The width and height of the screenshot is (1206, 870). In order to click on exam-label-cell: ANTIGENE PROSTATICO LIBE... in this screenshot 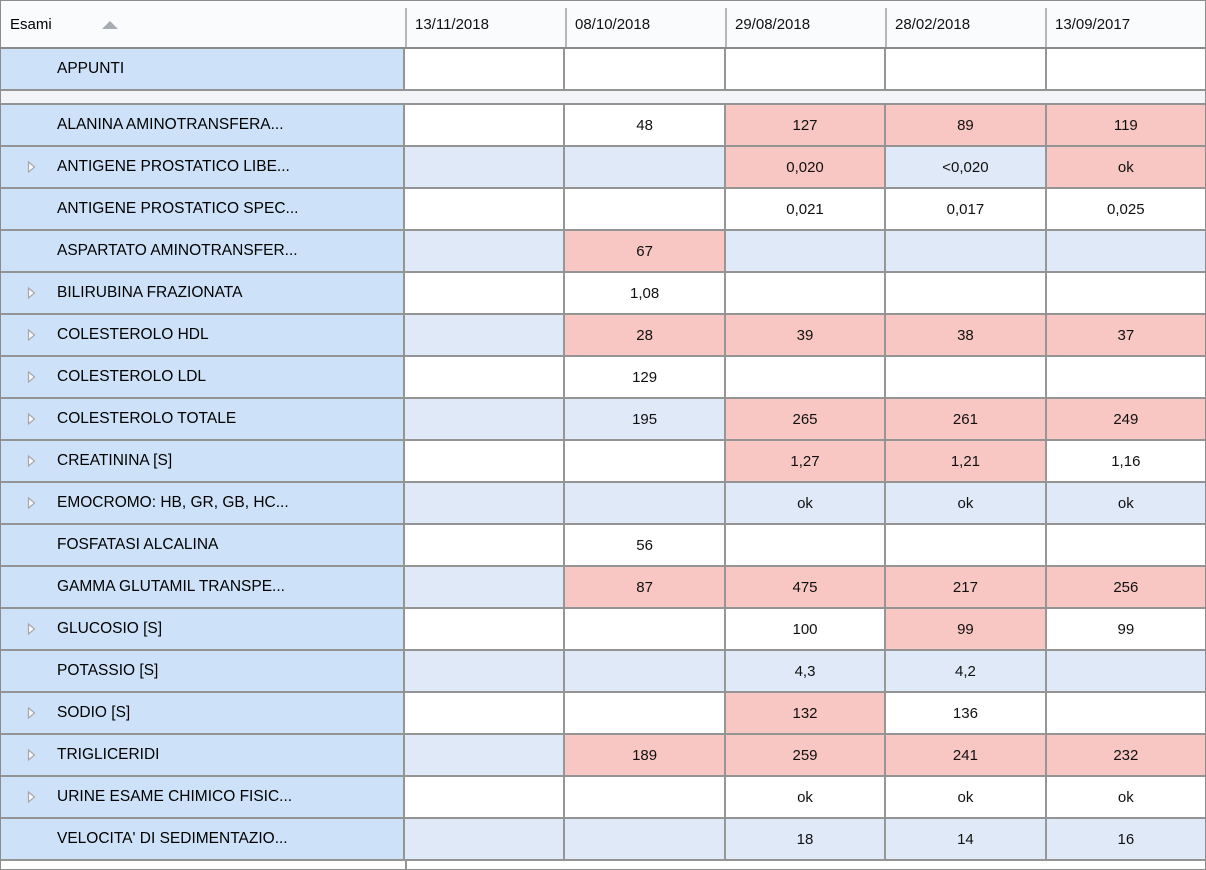, I will do `click(203, 167)`.